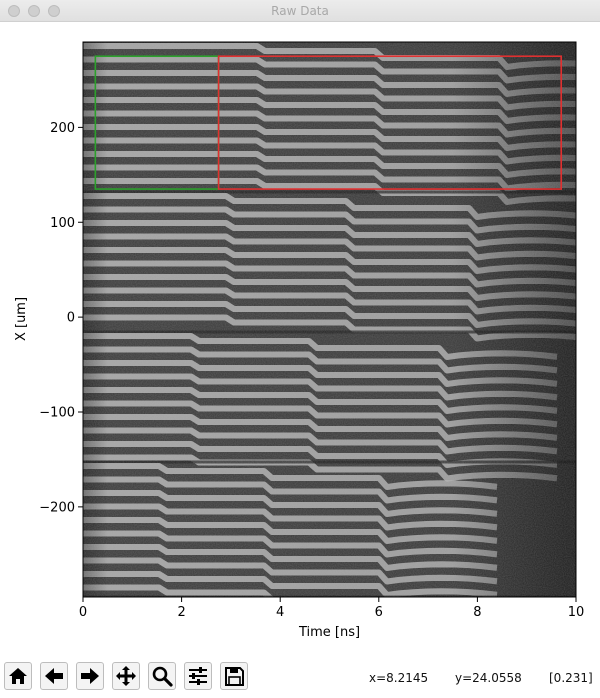 The image size is (600, 698). I want to click on x-axis-label: Time [ns], so click(329, 632).